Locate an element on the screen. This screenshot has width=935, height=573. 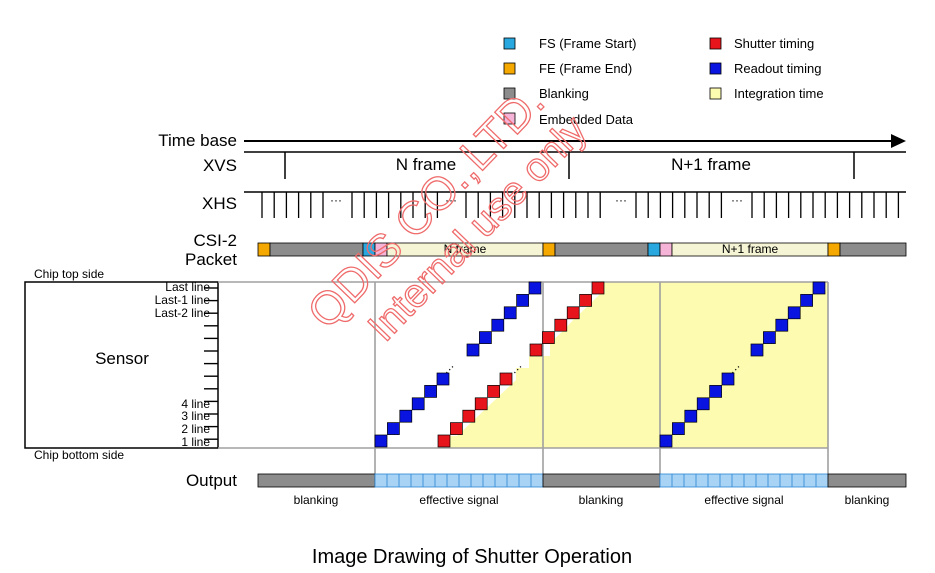
xhs-dots-3: ··· is located at coordinates (621, 200).